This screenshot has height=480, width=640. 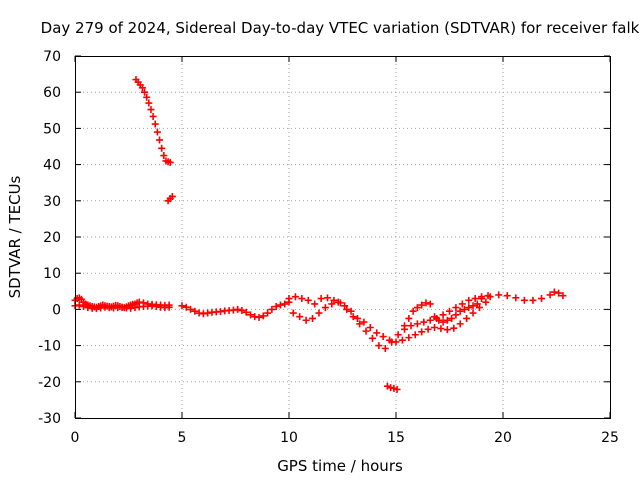 I want to click on series-afternoon-a, so click(x=388, y=322).